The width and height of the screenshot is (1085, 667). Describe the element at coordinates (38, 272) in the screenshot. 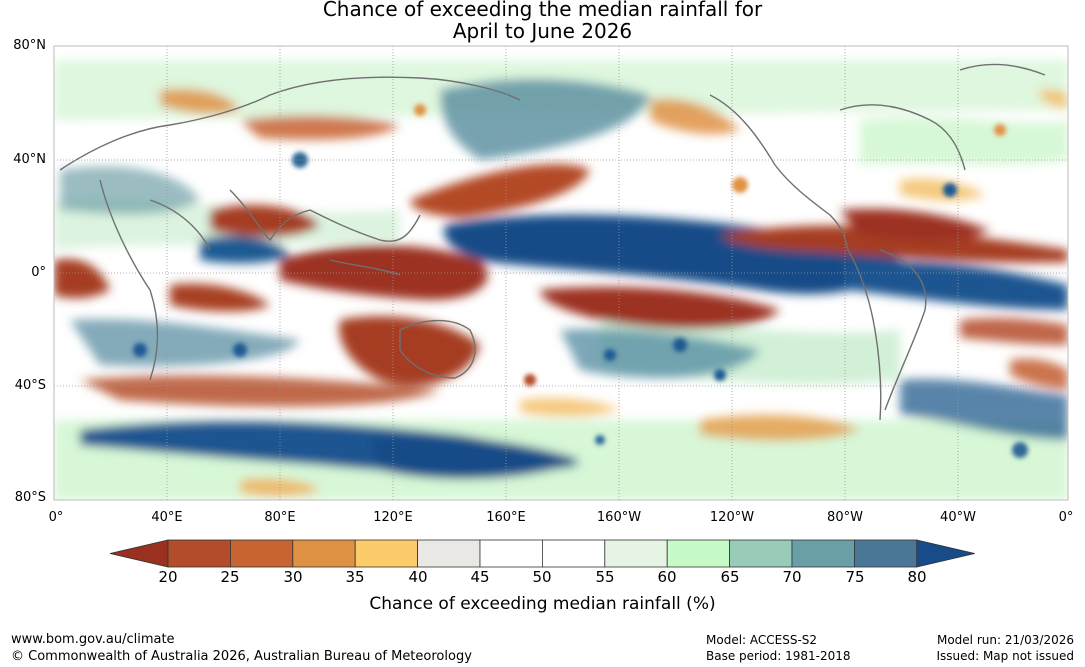

I see `lat-label-equator: 0°` at that location.